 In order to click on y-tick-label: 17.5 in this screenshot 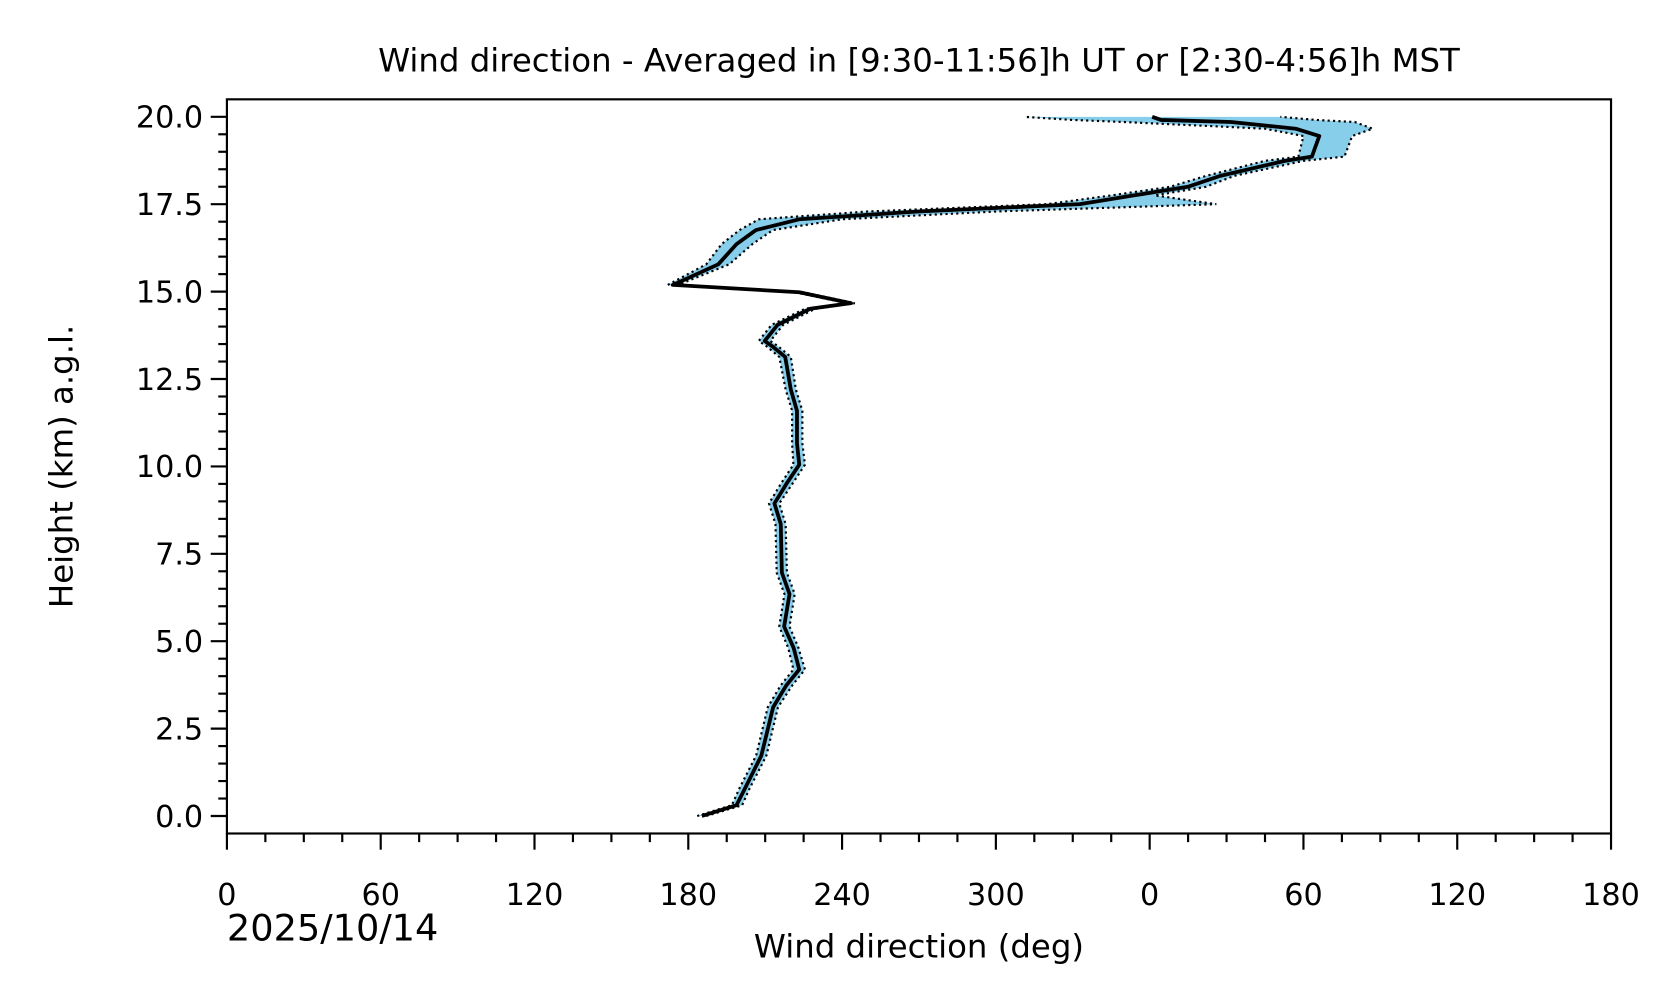, I will do `click(169, 205)`.